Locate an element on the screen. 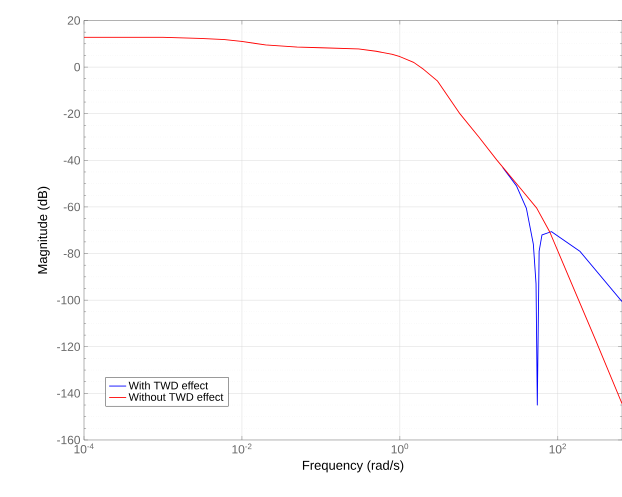  y-tick-label: 20 is located at coordinates (74, 20).